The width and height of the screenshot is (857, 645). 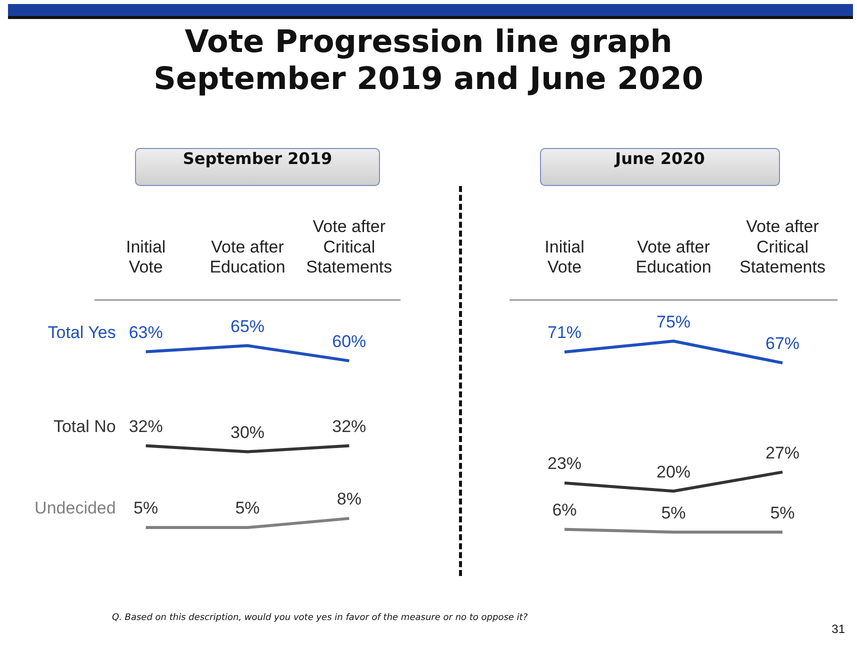 What do you see at coordinates (247, 432) in the screenshot?
I see `data-label: 30%` at bounding box center [247, 432].